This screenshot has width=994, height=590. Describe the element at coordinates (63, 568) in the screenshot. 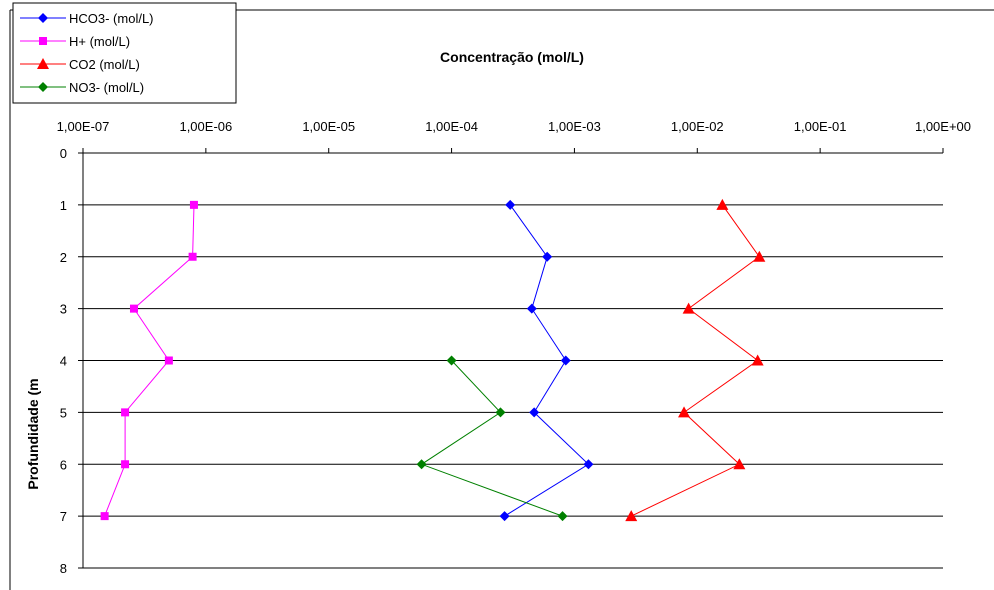

I see `y-tick-label: 8` at that location.